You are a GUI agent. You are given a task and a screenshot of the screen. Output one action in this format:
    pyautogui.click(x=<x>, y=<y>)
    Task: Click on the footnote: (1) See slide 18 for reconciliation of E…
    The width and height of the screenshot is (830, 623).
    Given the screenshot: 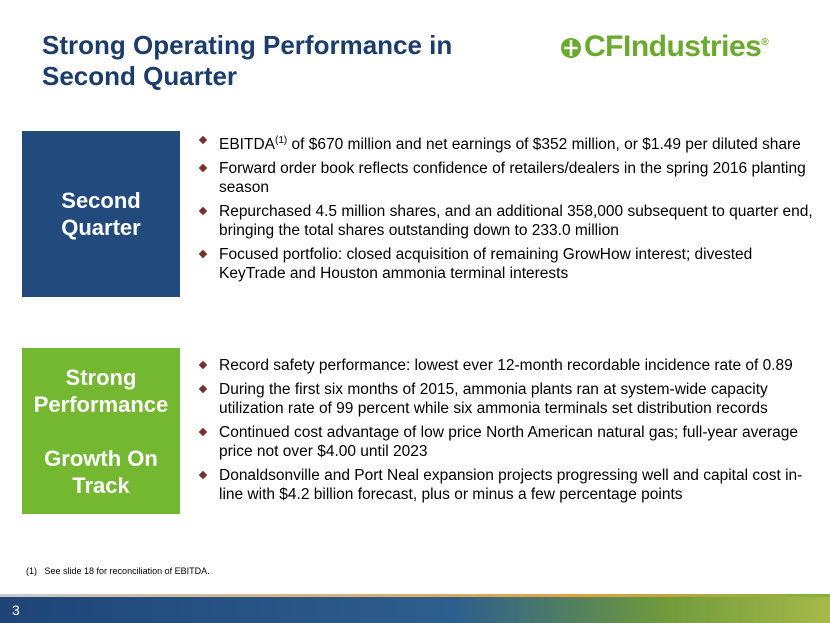 What is the action you would take?
    pyautogui.click(x=118, y=571)
    